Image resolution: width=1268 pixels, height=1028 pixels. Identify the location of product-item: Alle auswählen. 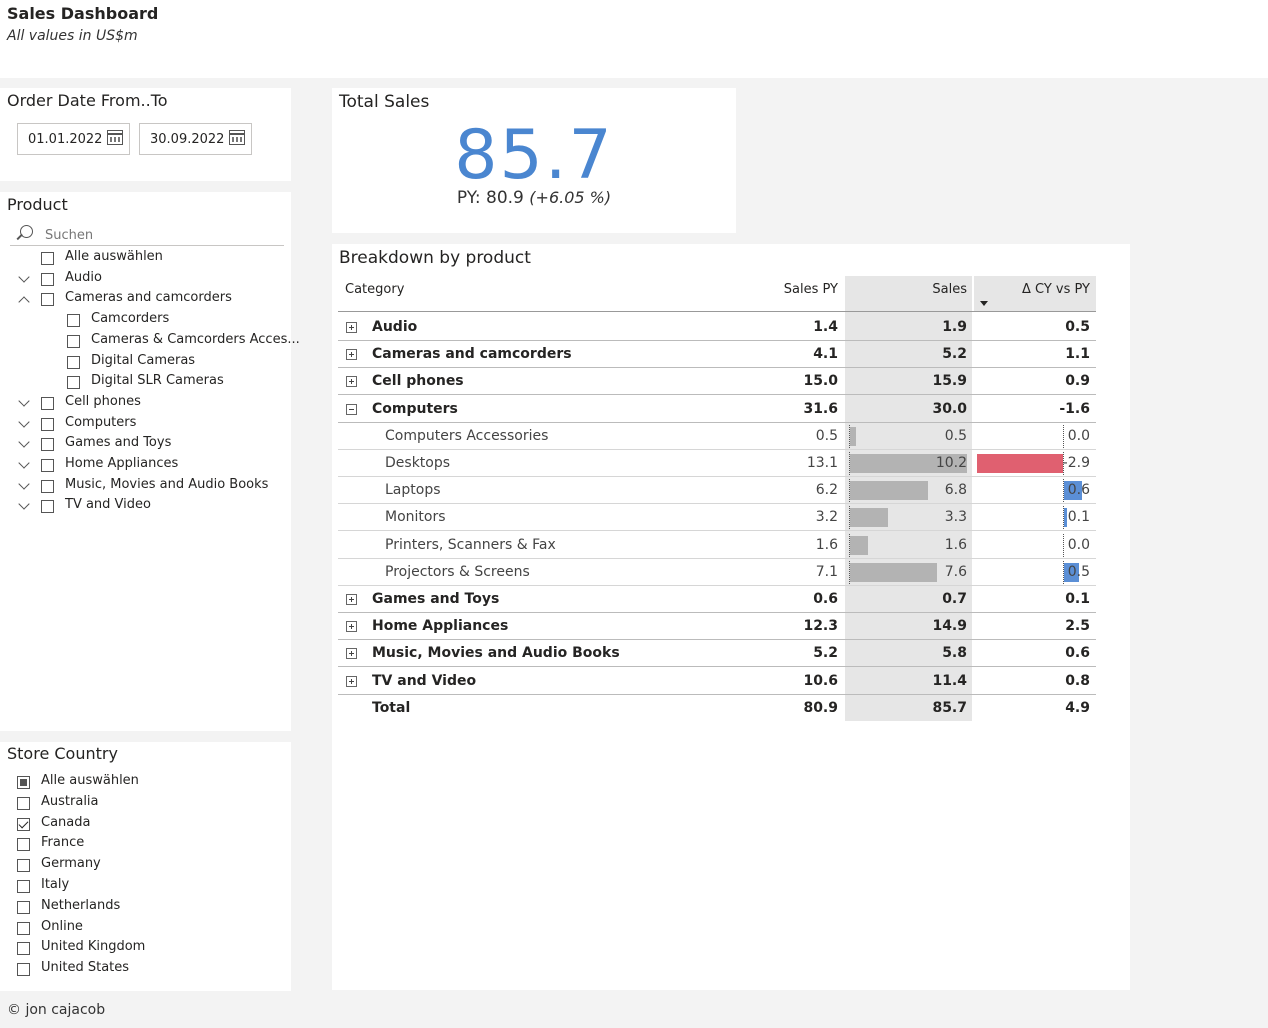
(145, 259).